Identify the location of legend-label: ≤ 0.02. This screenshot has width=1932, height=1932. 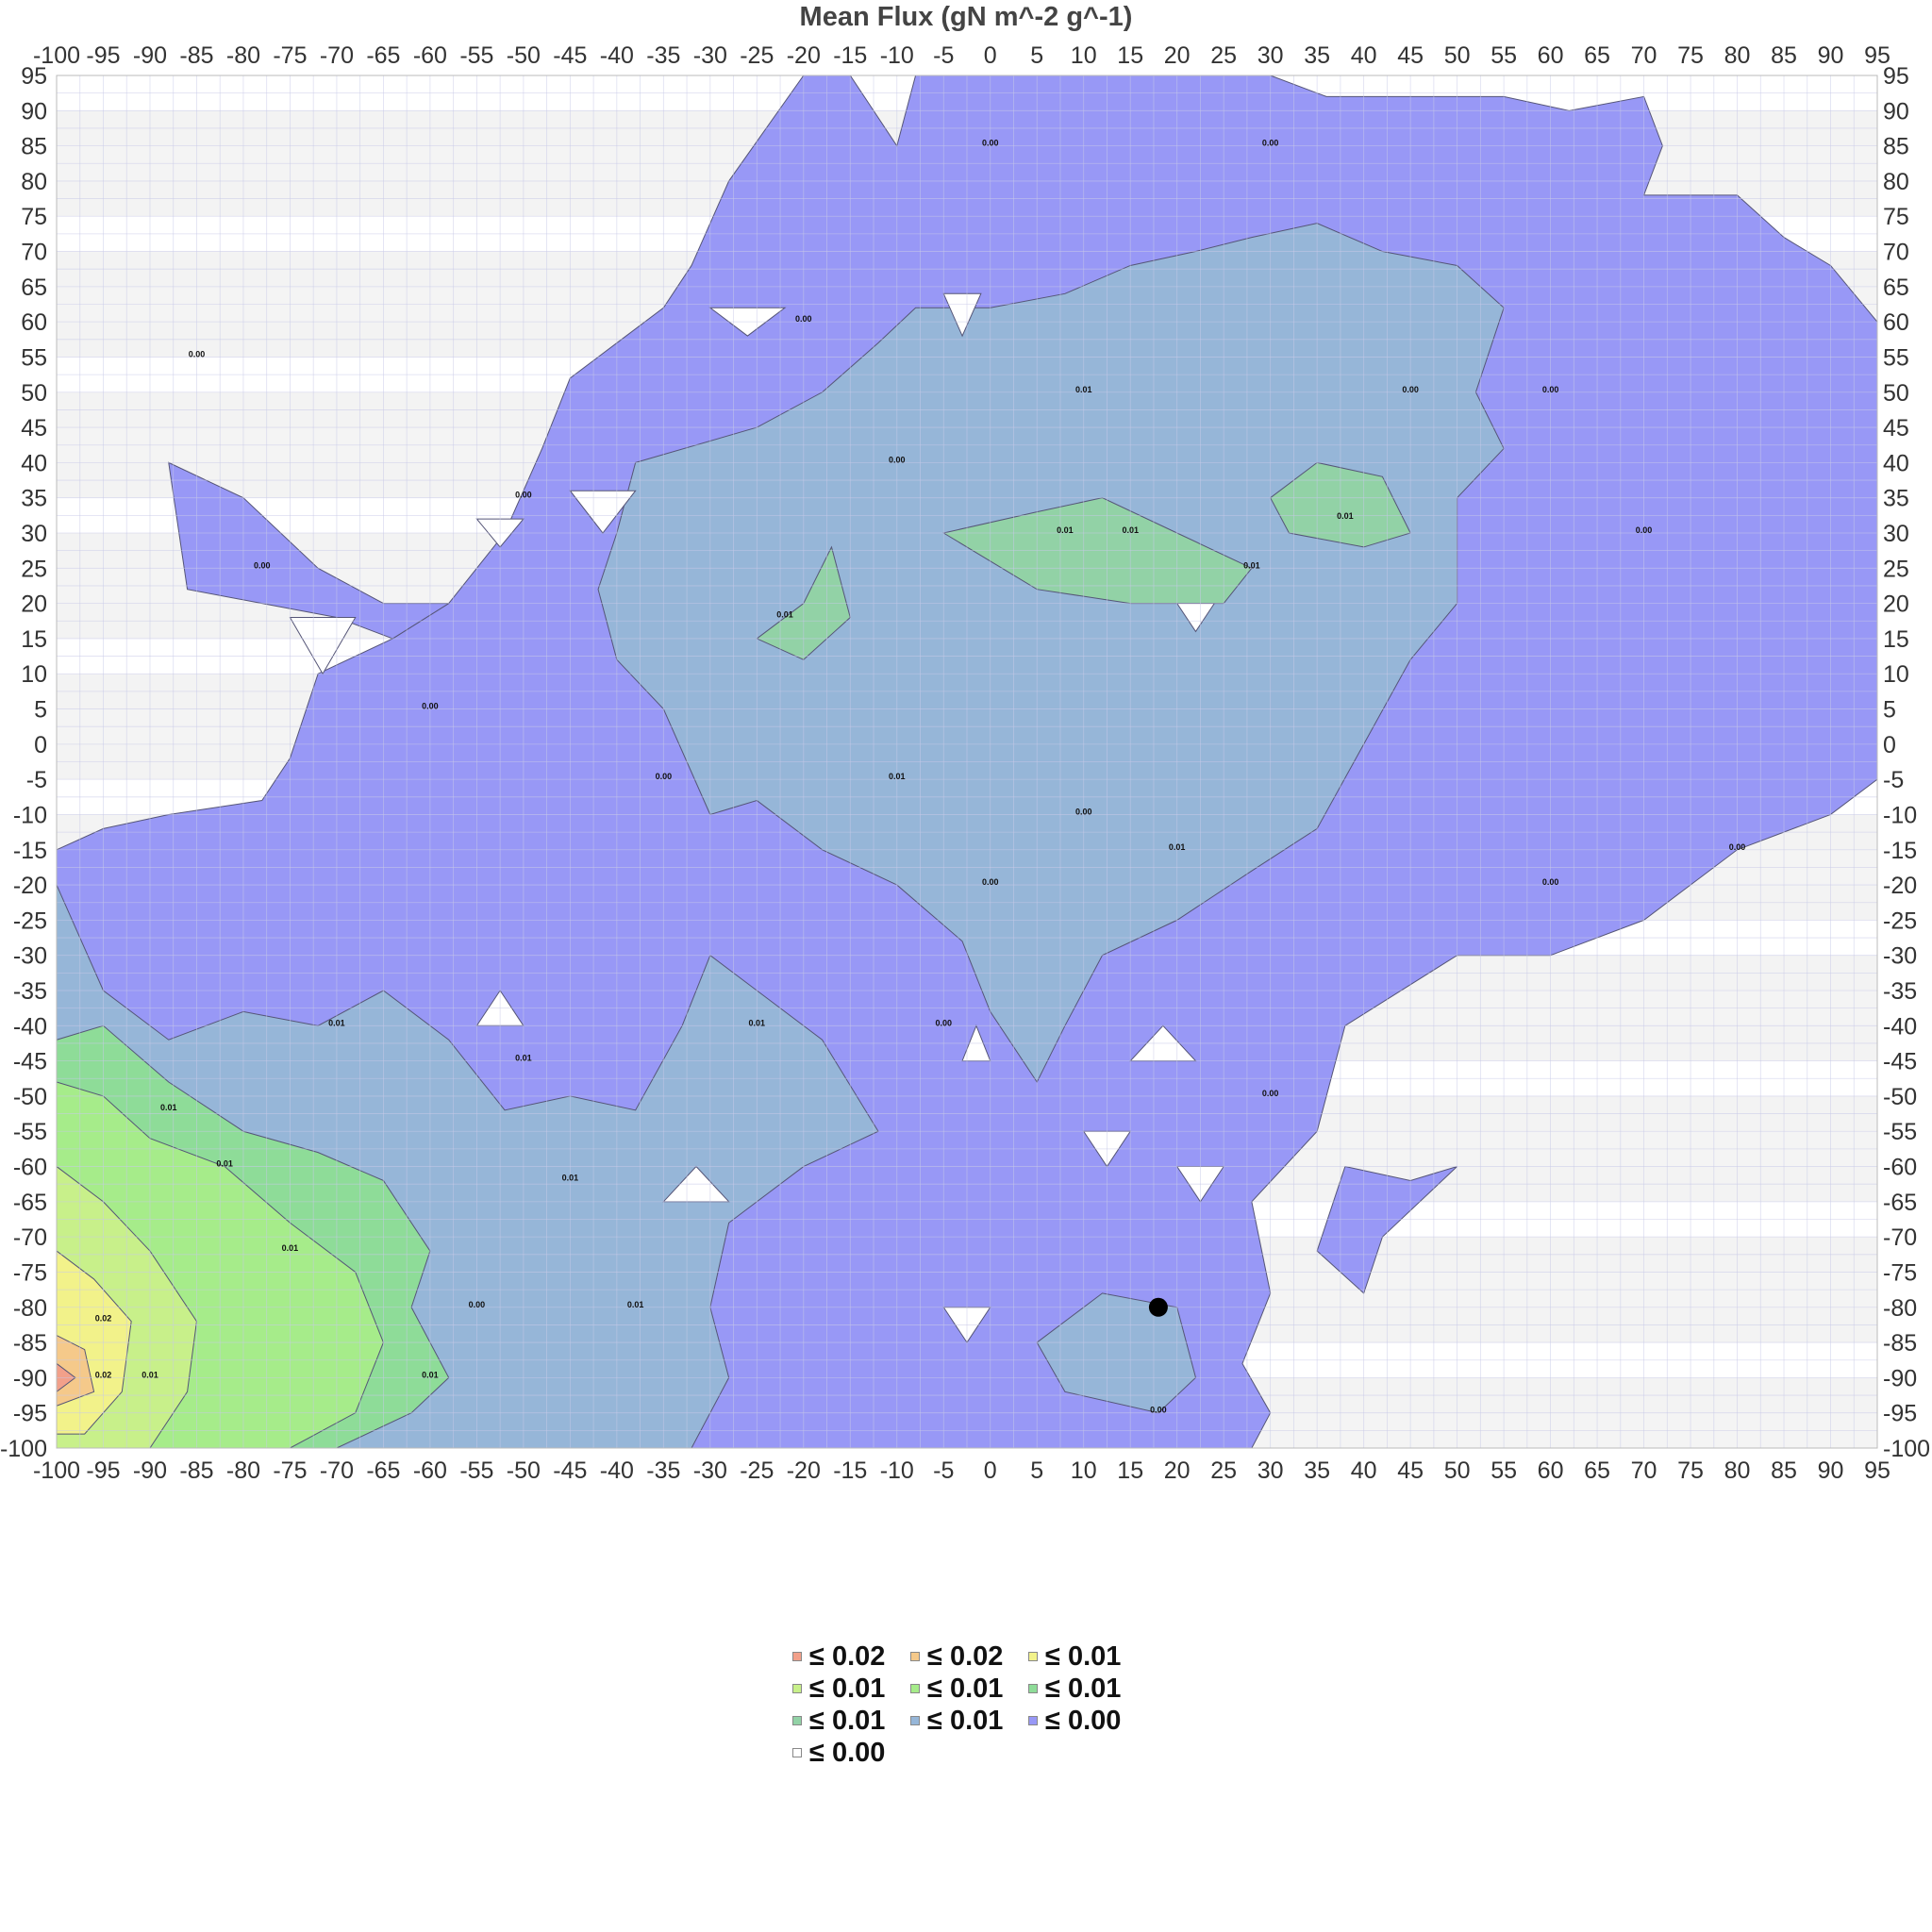
(965, 1657).